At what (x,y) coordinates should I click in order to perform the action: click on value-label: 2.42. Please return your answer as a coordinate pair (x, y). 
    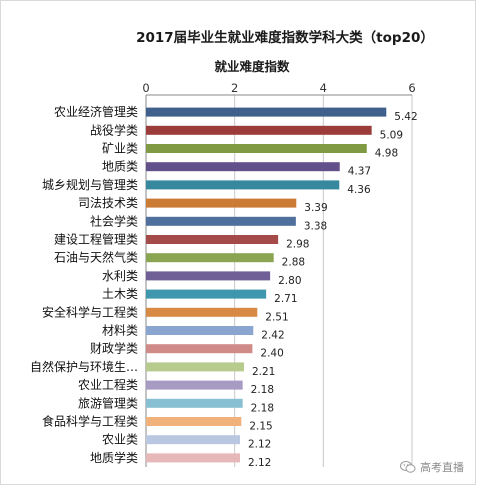
    Looking at the image, I should click on (272, 336).